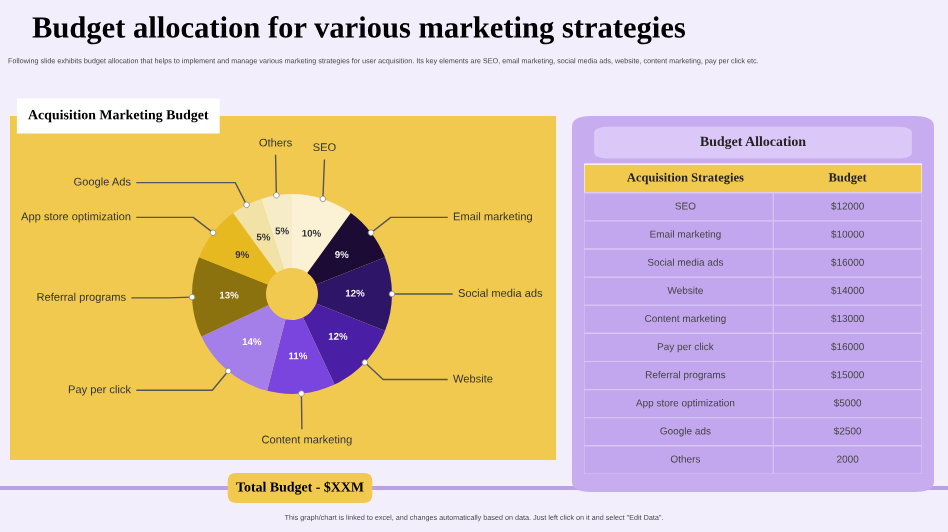 The width and height of the screenshot is (948, 532). I want to click on chart-title: Budget allocation for various marketing strategies, so click(359, 30).